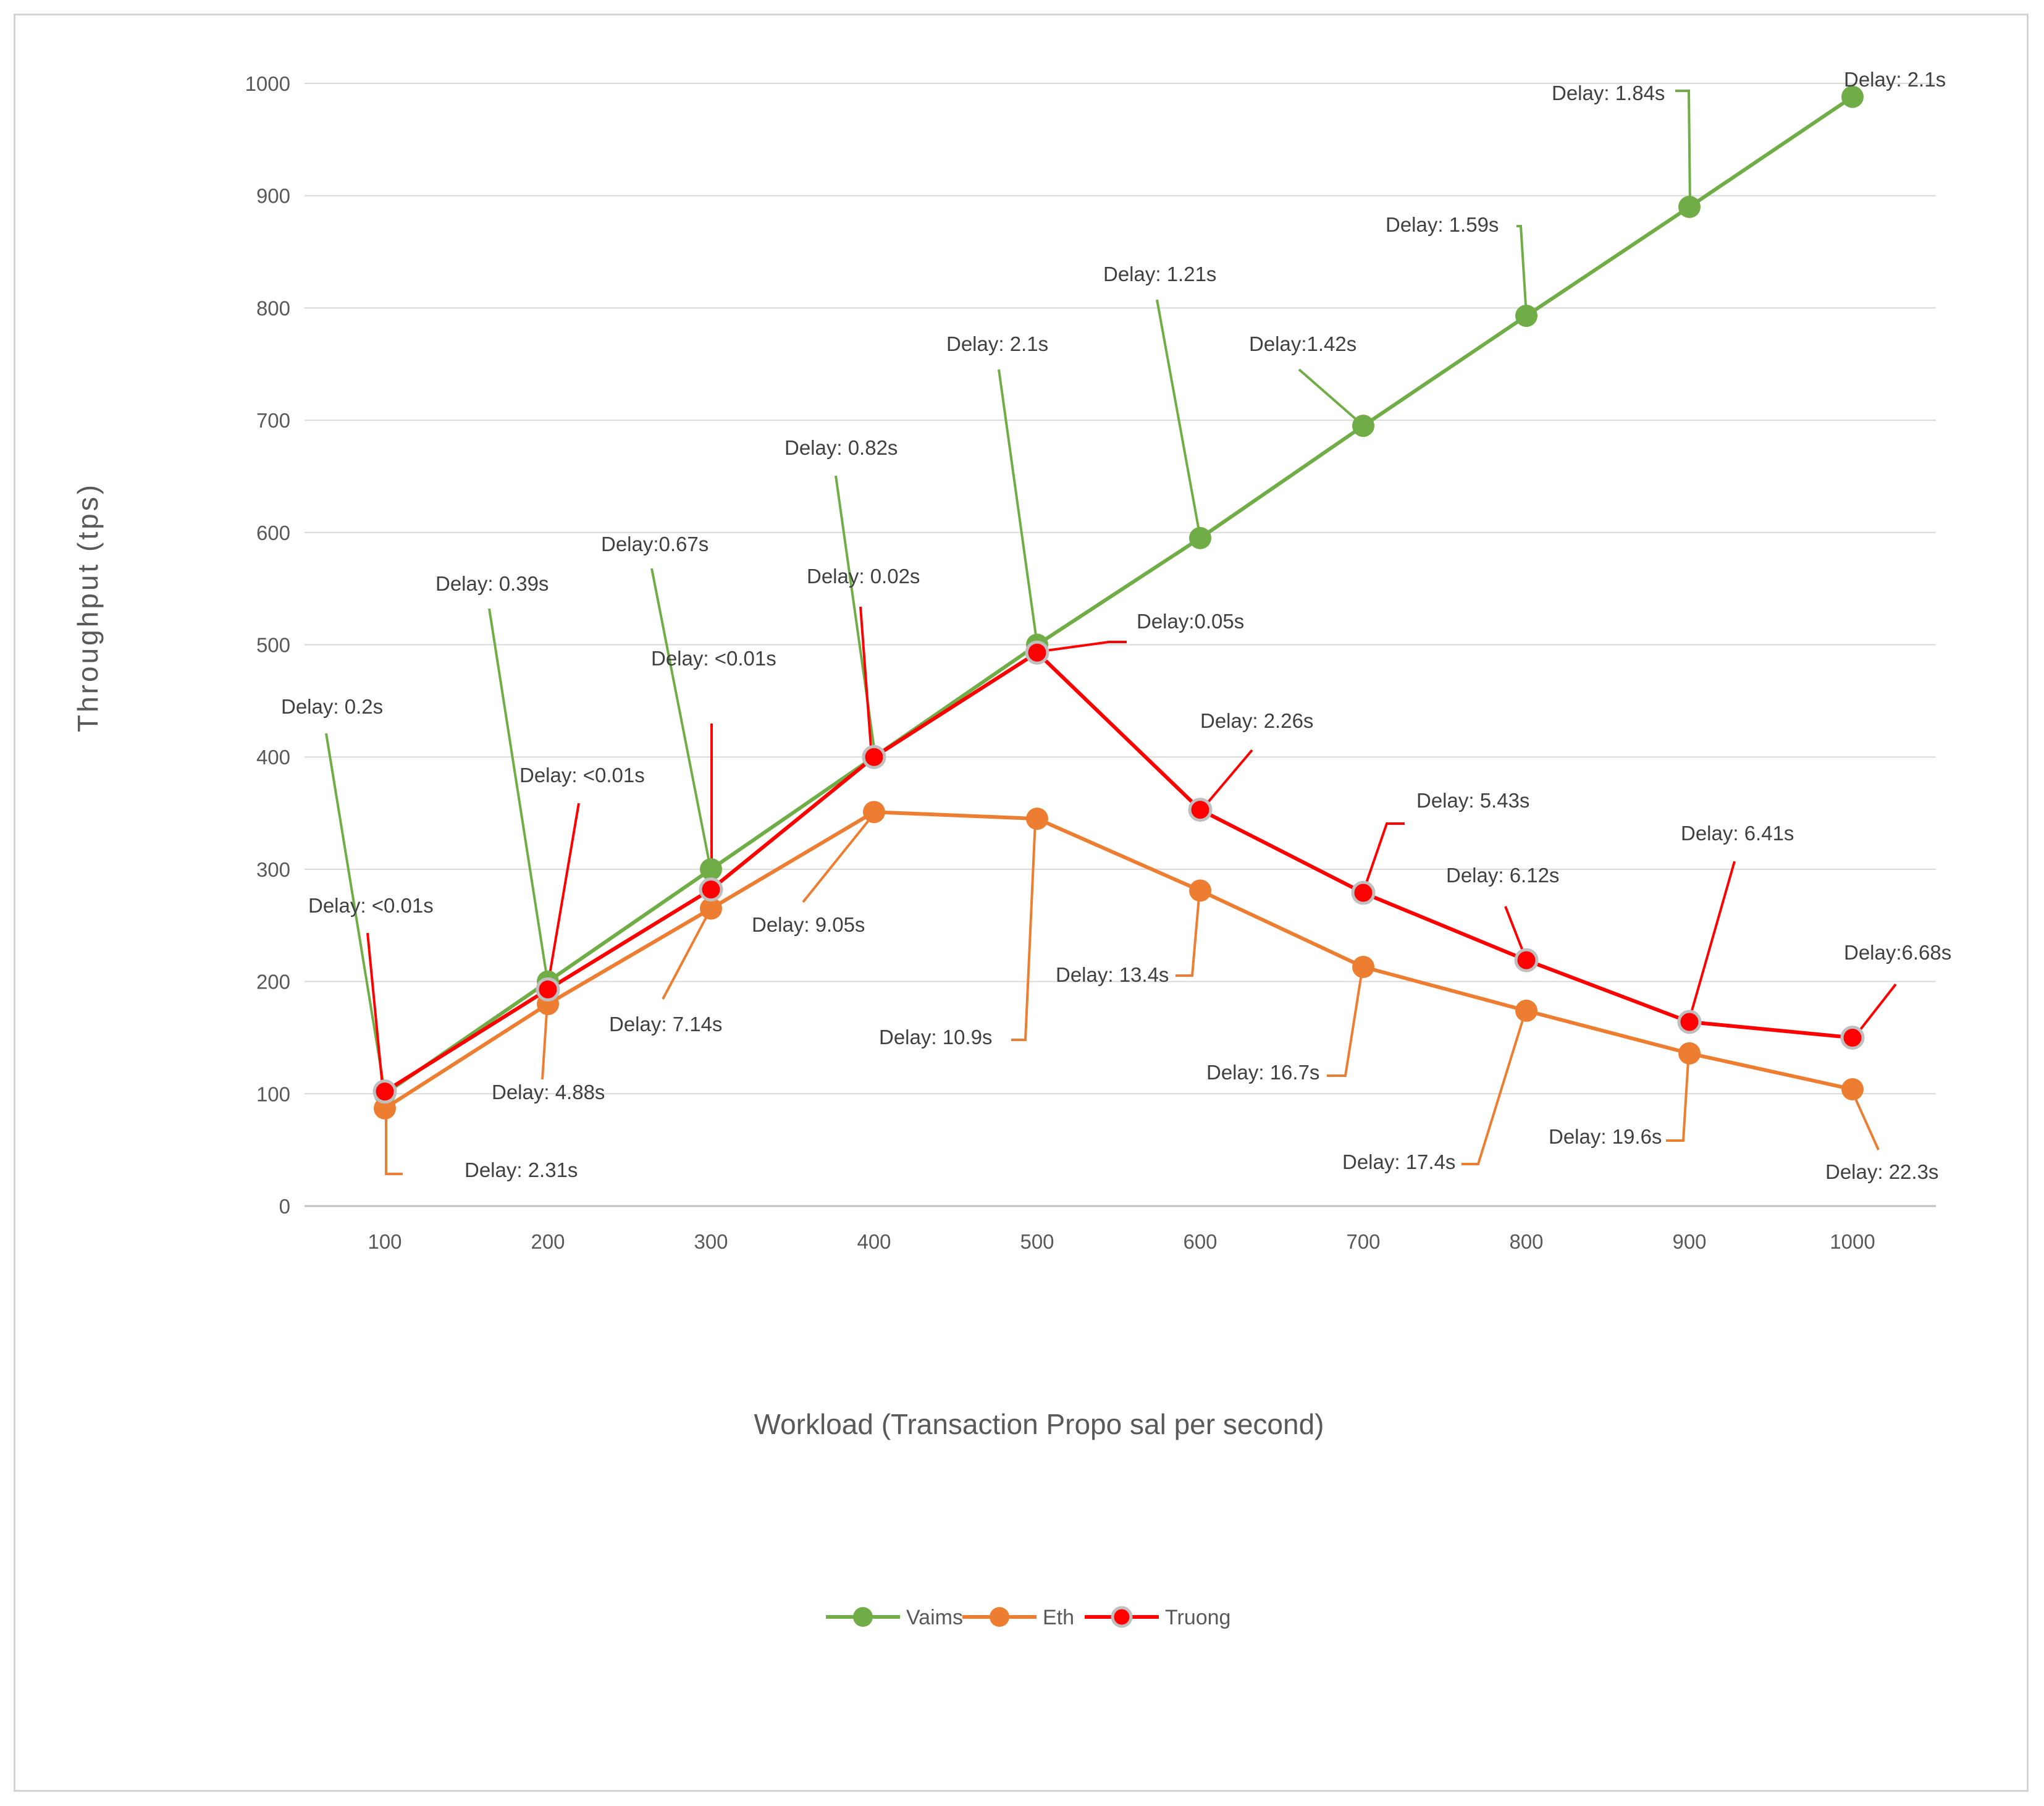  I want to click on x-tick-label: 800, so click(1526, 1241).